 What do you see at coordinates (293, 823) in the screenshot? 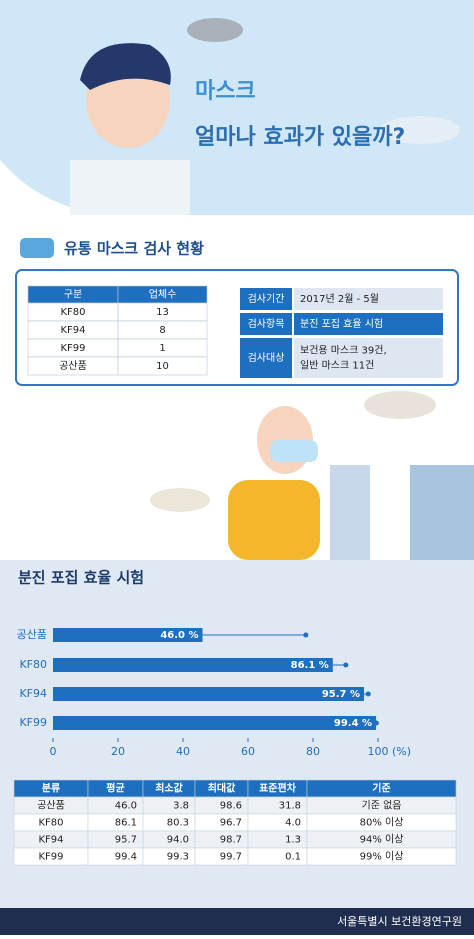
I see `table-cell-text: 4.0` at bounding box center [293, 823].